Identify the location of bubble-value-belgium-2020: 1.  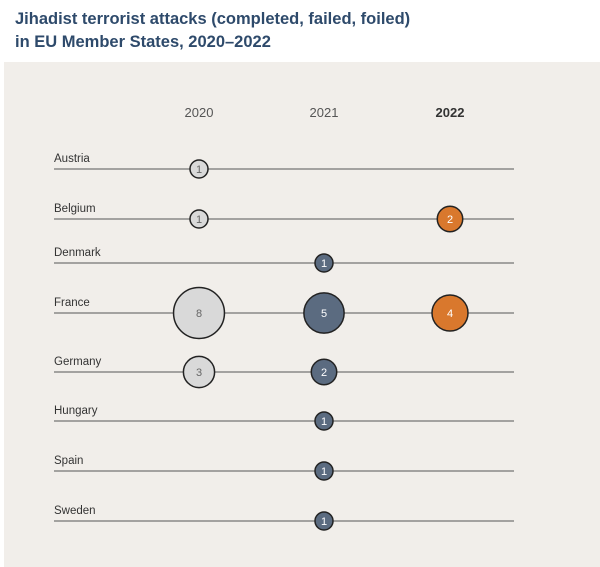
(199, 220).